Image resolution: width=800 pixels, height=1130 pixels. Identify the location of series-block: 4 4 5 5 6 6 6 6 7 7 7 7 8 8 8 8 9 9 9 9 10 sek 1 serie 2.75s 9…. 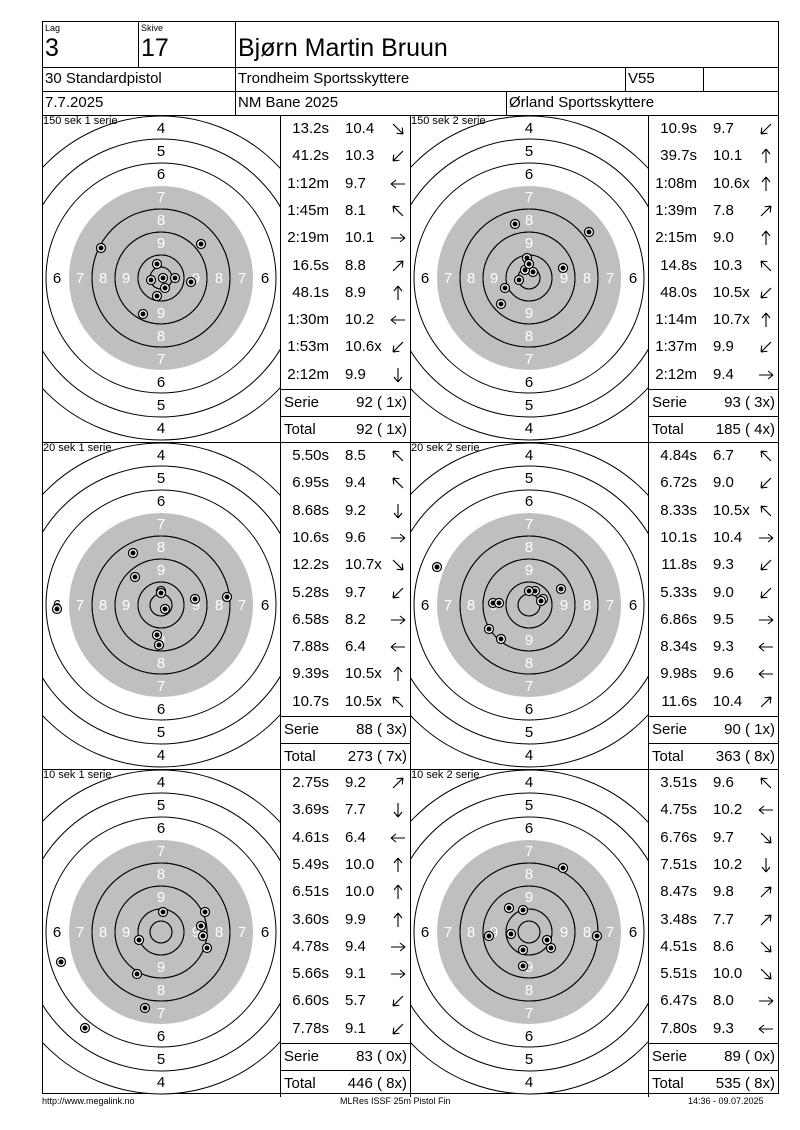
(227, 933).